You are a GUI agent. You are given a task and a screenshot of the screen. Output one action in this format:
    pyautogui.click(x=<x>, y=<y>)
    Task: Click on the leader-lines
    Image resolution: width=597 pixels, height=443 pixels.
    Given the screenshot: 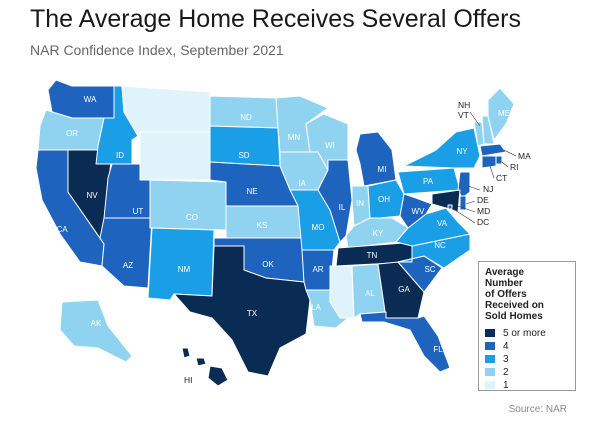 What is the action you would take?
    pyautogui.click(x=484, y=167)
    